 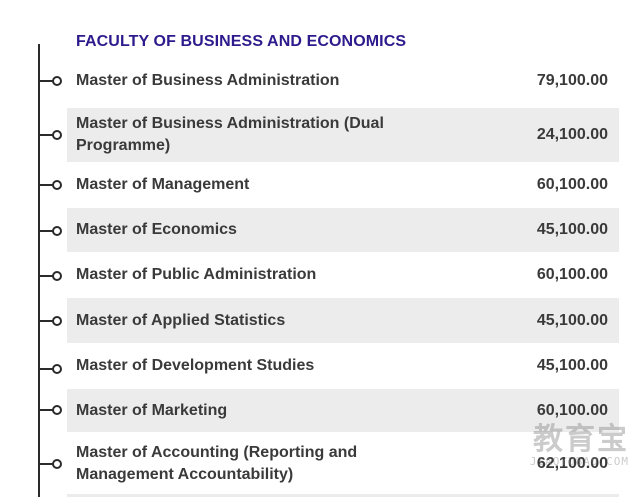 I want to click on programme-row: Master of Development Studies 45,100.00, so click(x=343, y=366).